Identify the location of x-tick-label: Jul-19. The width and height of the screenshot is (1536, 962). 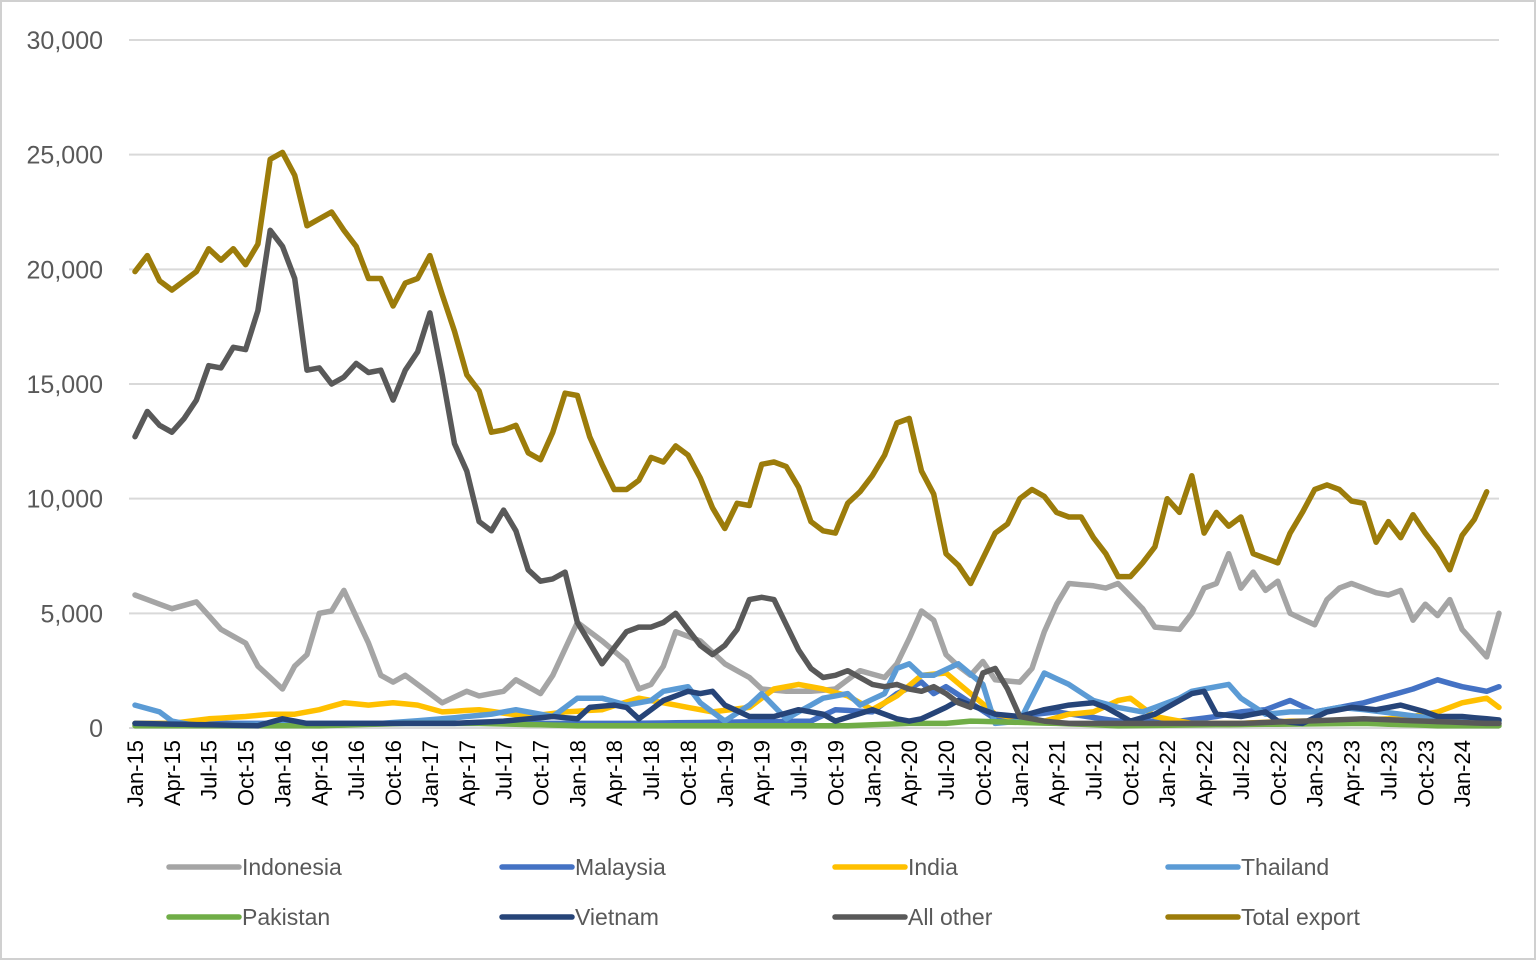
(799, 770).